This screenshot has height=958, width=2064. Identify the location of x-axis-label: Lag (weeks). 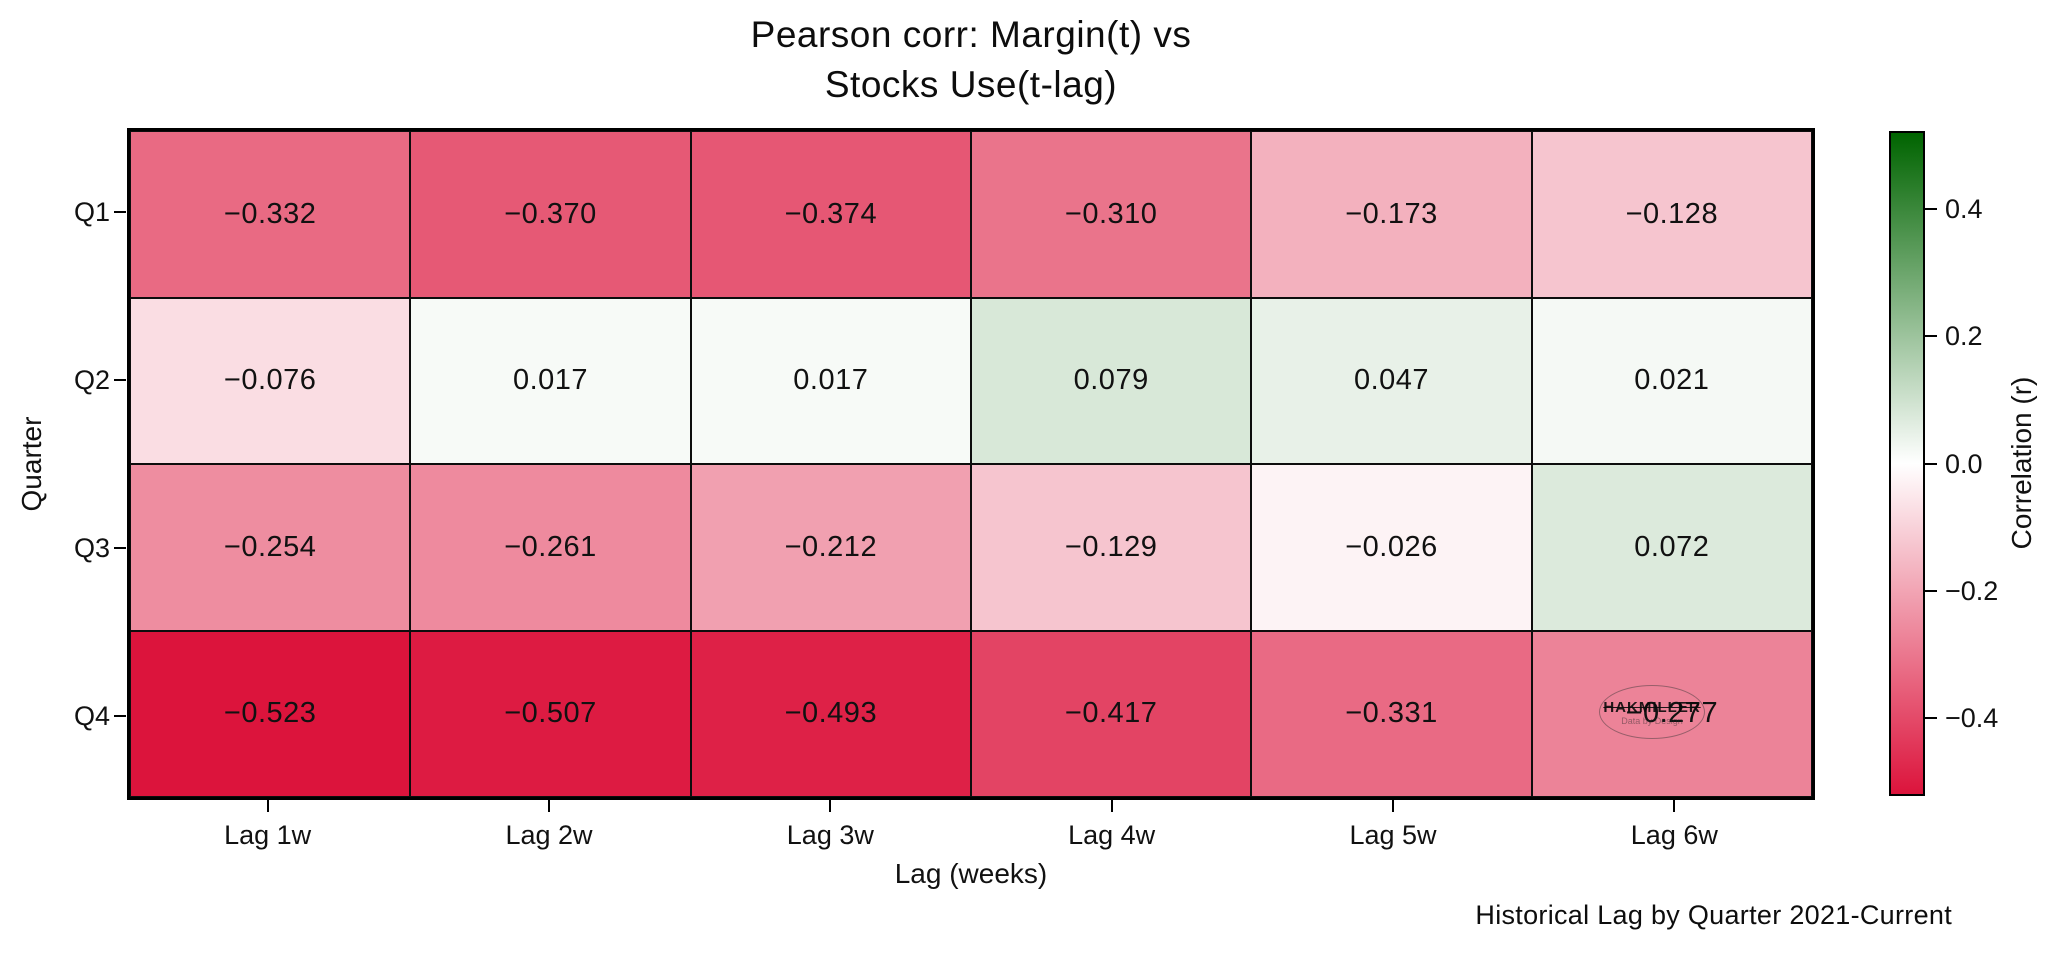
(971, 873).